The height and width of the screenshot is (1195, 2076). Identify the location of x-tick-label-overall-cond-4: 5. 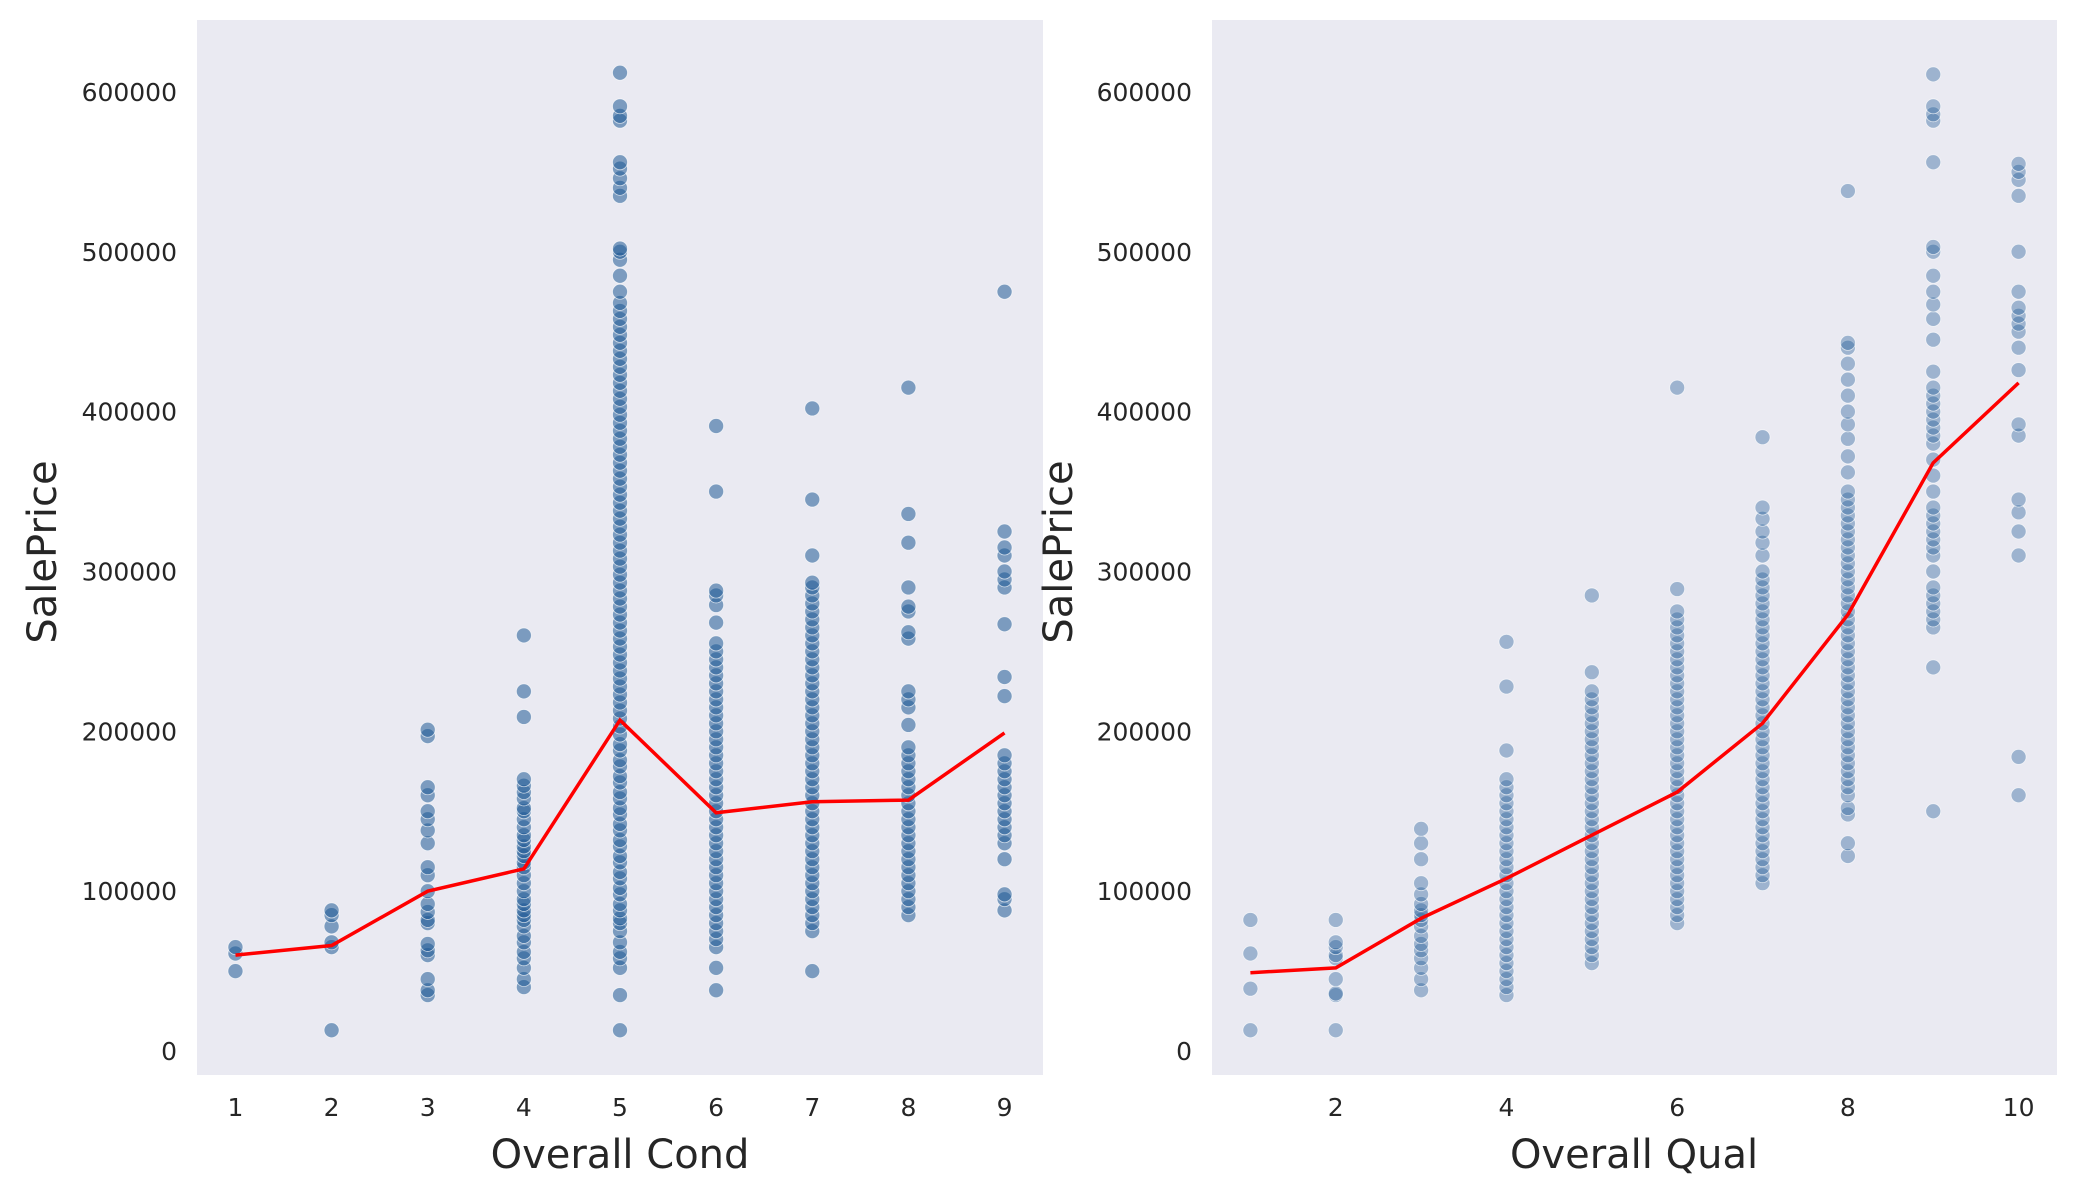
(620, 1107).